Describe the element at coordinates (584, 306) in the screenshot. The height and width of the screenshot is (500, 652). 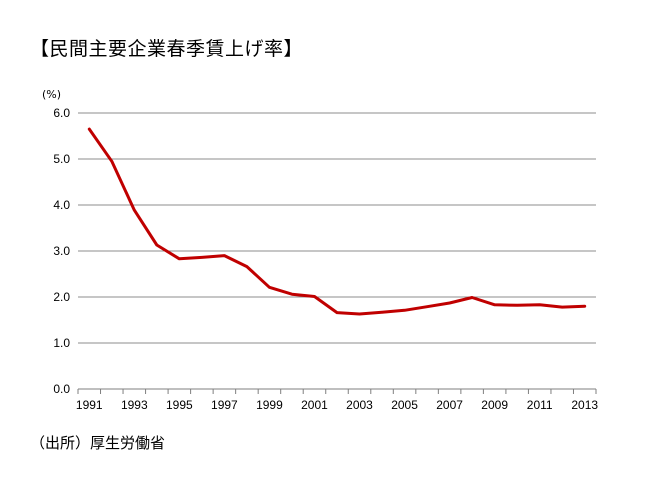
I see `data-point-2013` at that location.